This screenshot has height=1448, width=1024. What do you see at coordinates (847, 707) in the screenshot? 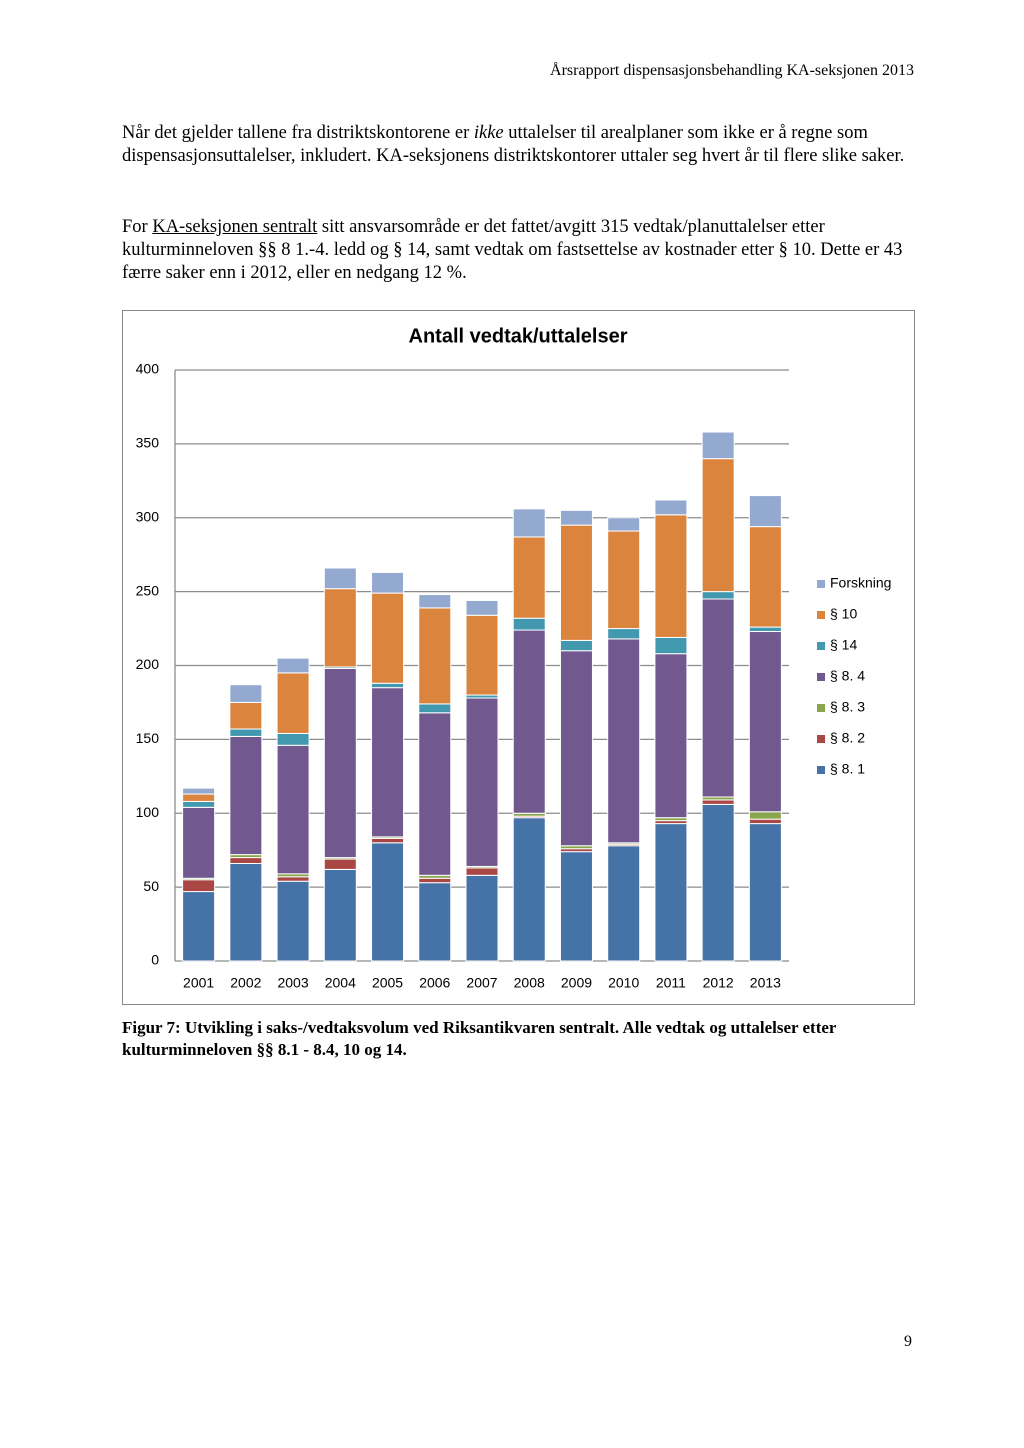
I see `legend-label: § 8. 3` at bounding box center [847, 707].